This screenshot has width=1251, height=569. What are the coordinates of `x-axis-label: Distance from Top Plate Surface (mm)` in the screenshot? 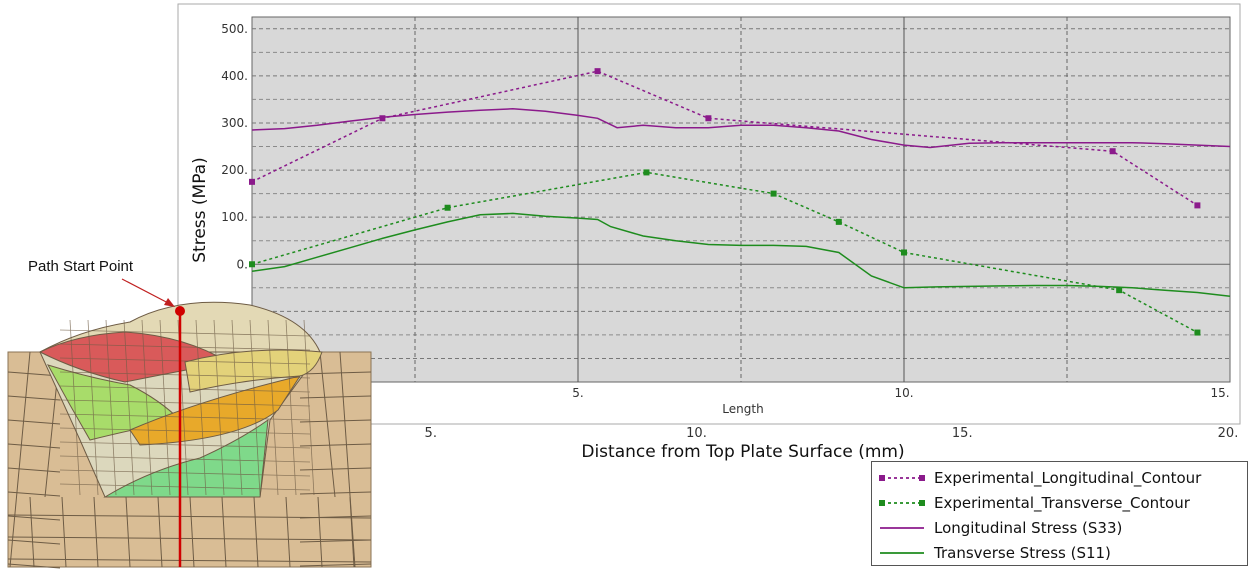 It's located at (742, 452).